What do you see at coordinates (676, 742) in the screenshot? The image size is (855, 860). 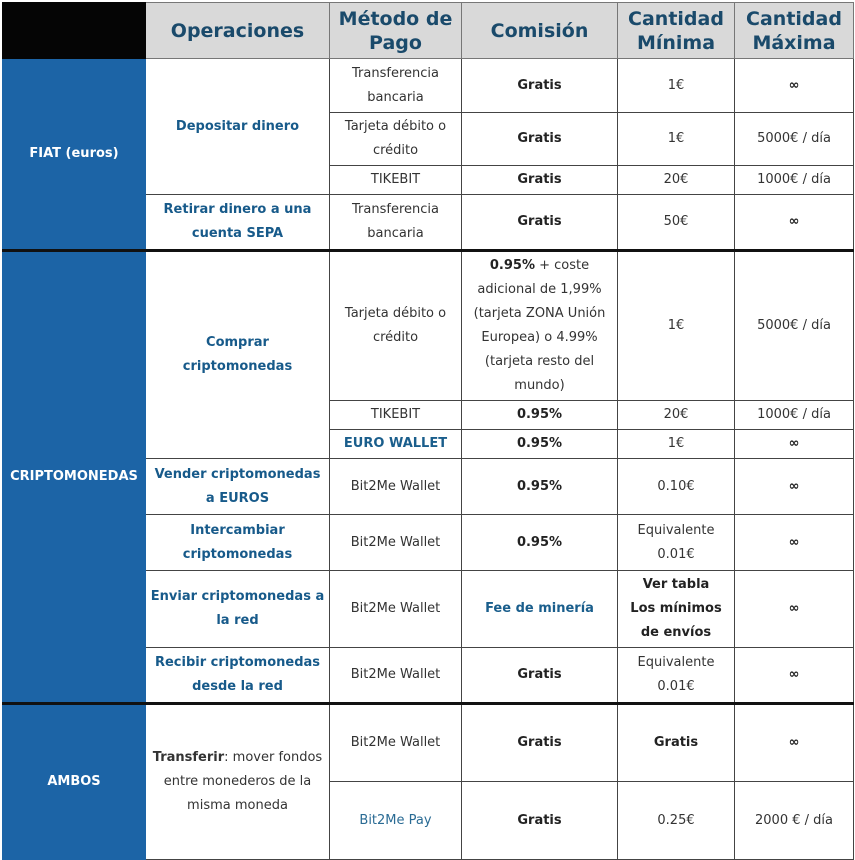 I see `min-cell: Gratis` at bounding box center [676, 742].